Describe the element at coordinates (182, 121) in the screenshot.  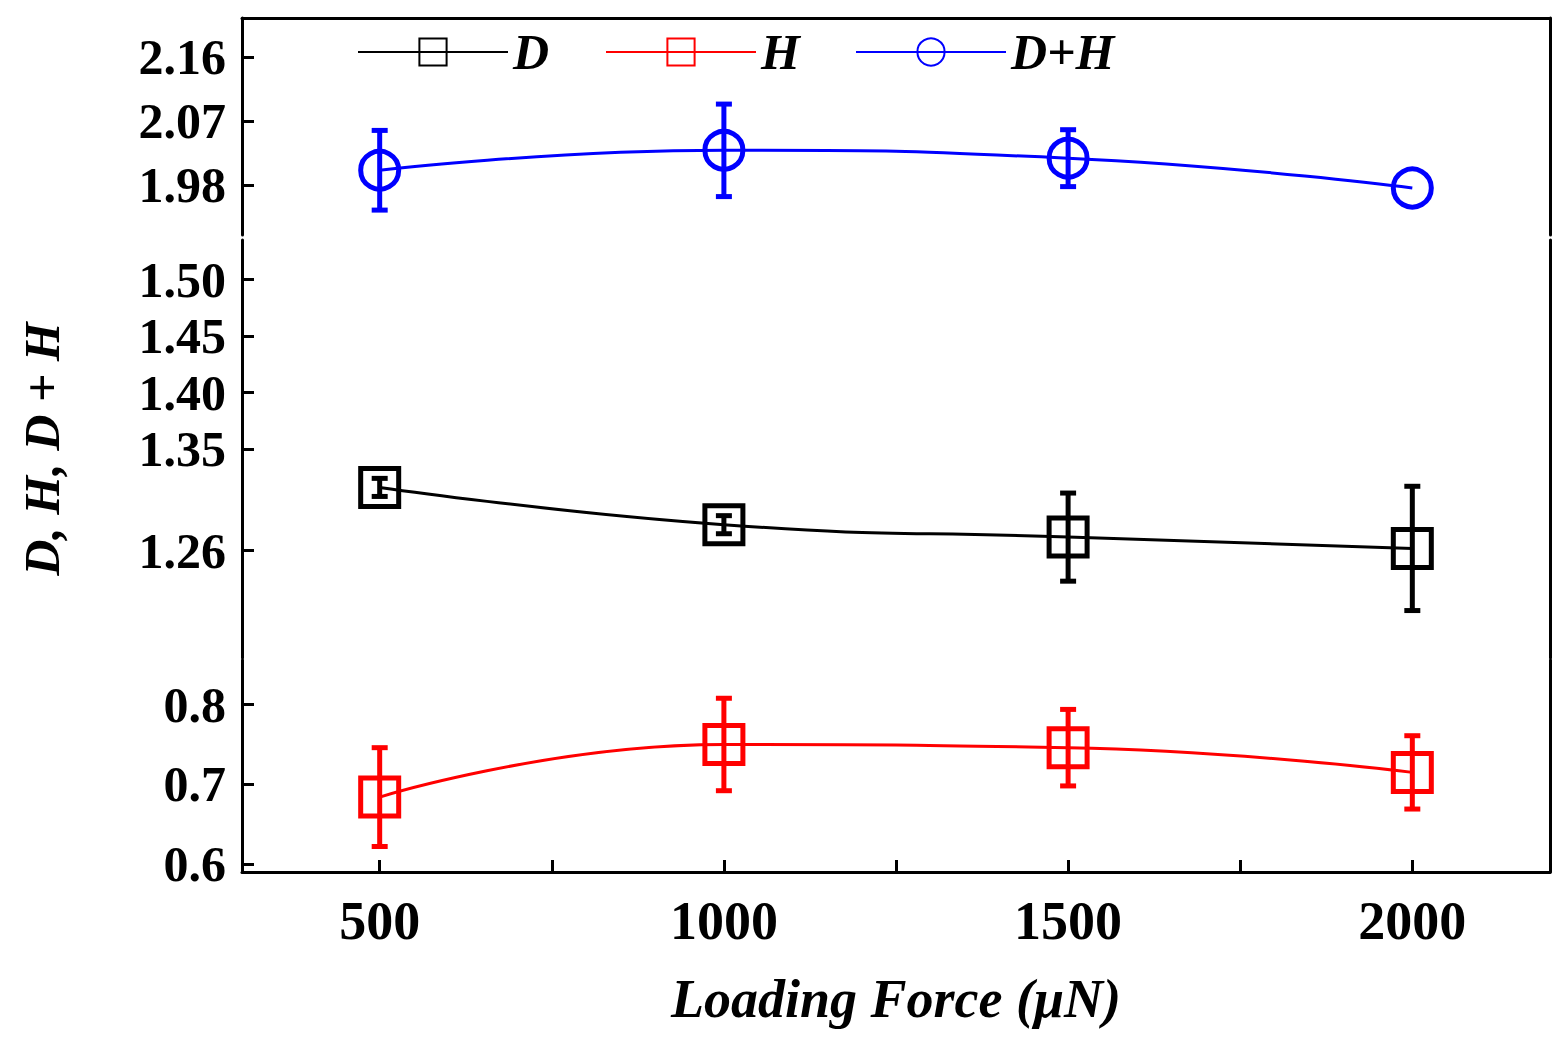
I see `y-tick-label: 2.07` at that location.